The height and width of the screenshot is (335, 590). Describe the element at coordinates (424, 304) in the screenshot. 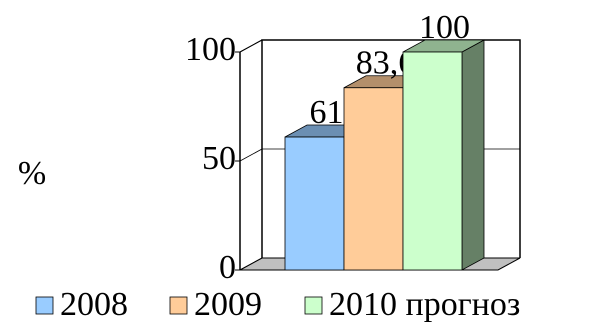

I see `legend-label: 2010 прогноз` at that location.